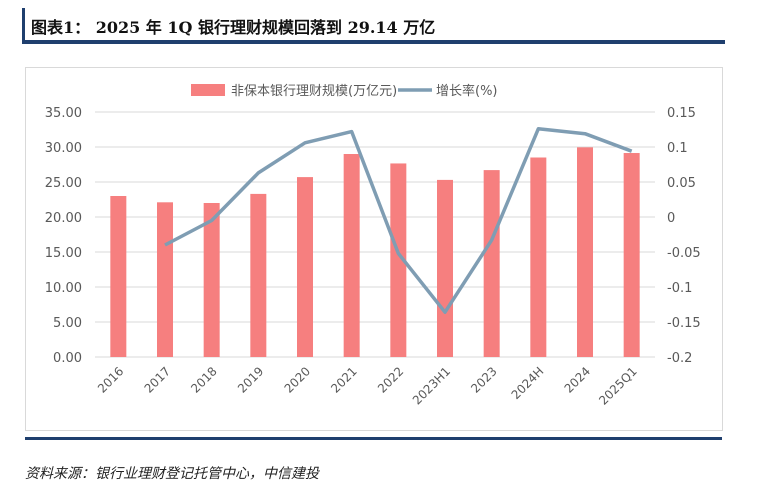 This screenshot has width=762, height=500. Describe the element at coordinates (431, 385) in the screenshot. I see `x-tick-label: 2023H1` at that location.